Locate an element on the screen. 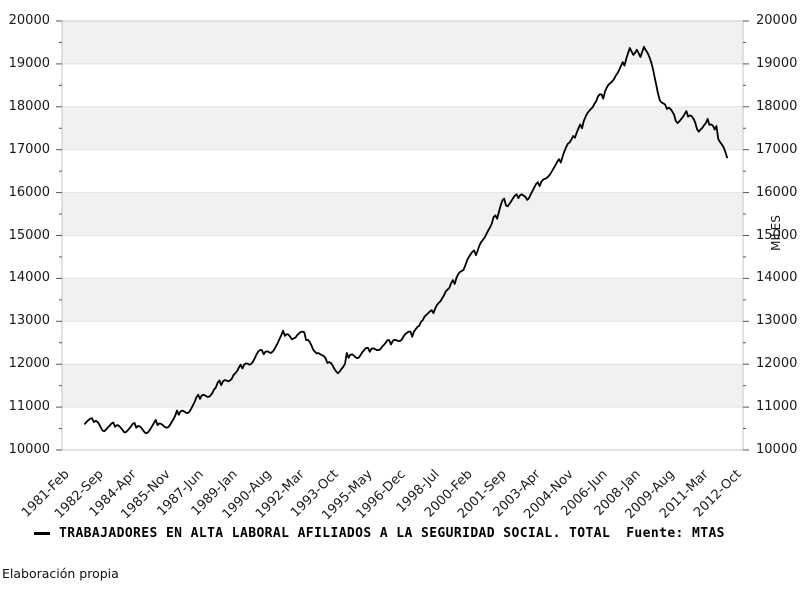 The height and width of the screenshot is (600, 800). legend-line-sample-icon is located at coordinates (42, 533).